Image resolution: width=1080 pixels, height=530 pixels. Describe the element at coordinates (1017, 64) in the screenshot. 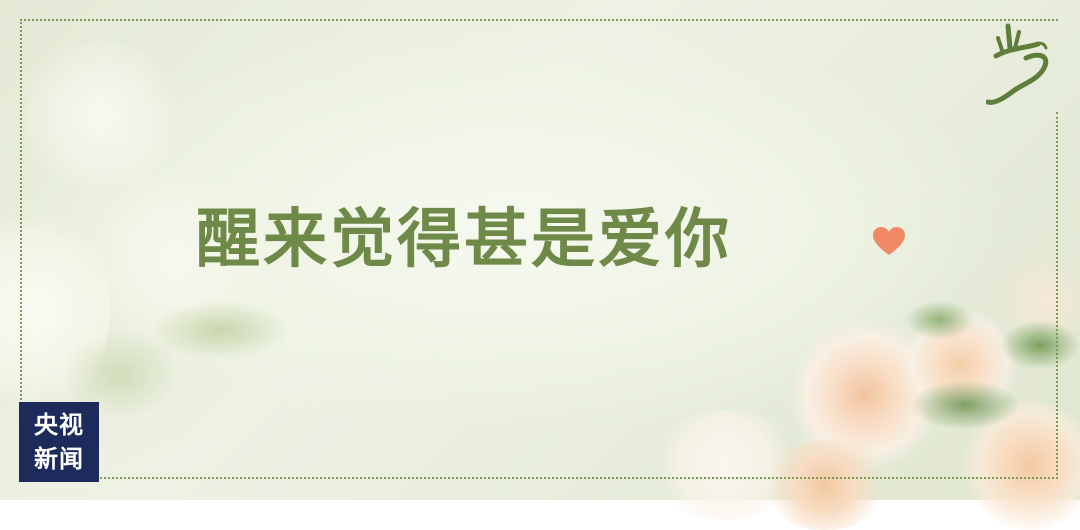

I see `calligraphy-seal-icon` at that location.